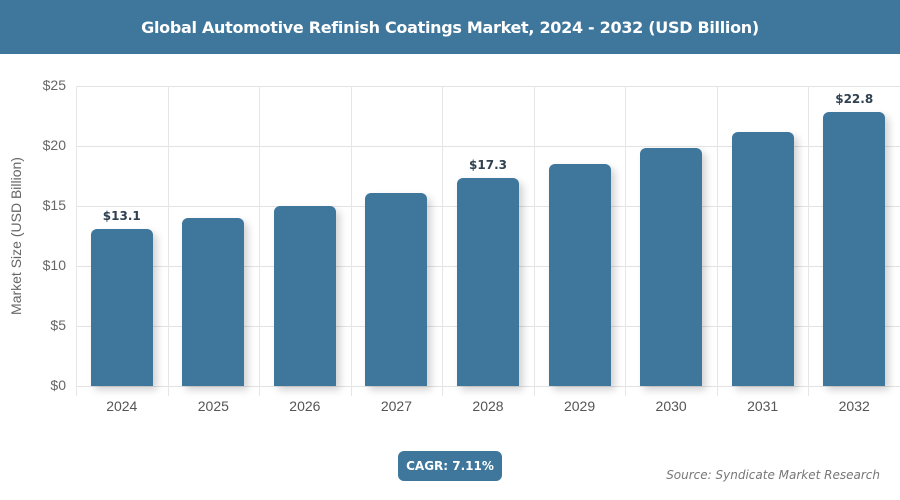 The width and height of the screenshot is (900, 500). What do you see at coordinates (488, 282) in the screenshot?
I see `bar-2028` at bounding box center [488, 282].